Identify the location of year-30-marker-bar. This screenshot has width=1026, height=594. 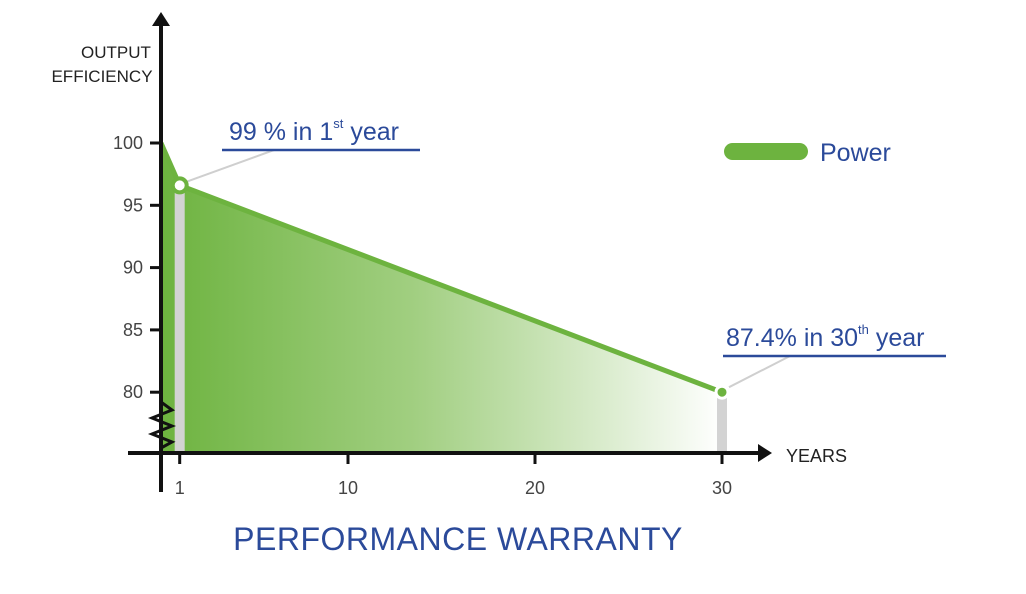
(722, 421).